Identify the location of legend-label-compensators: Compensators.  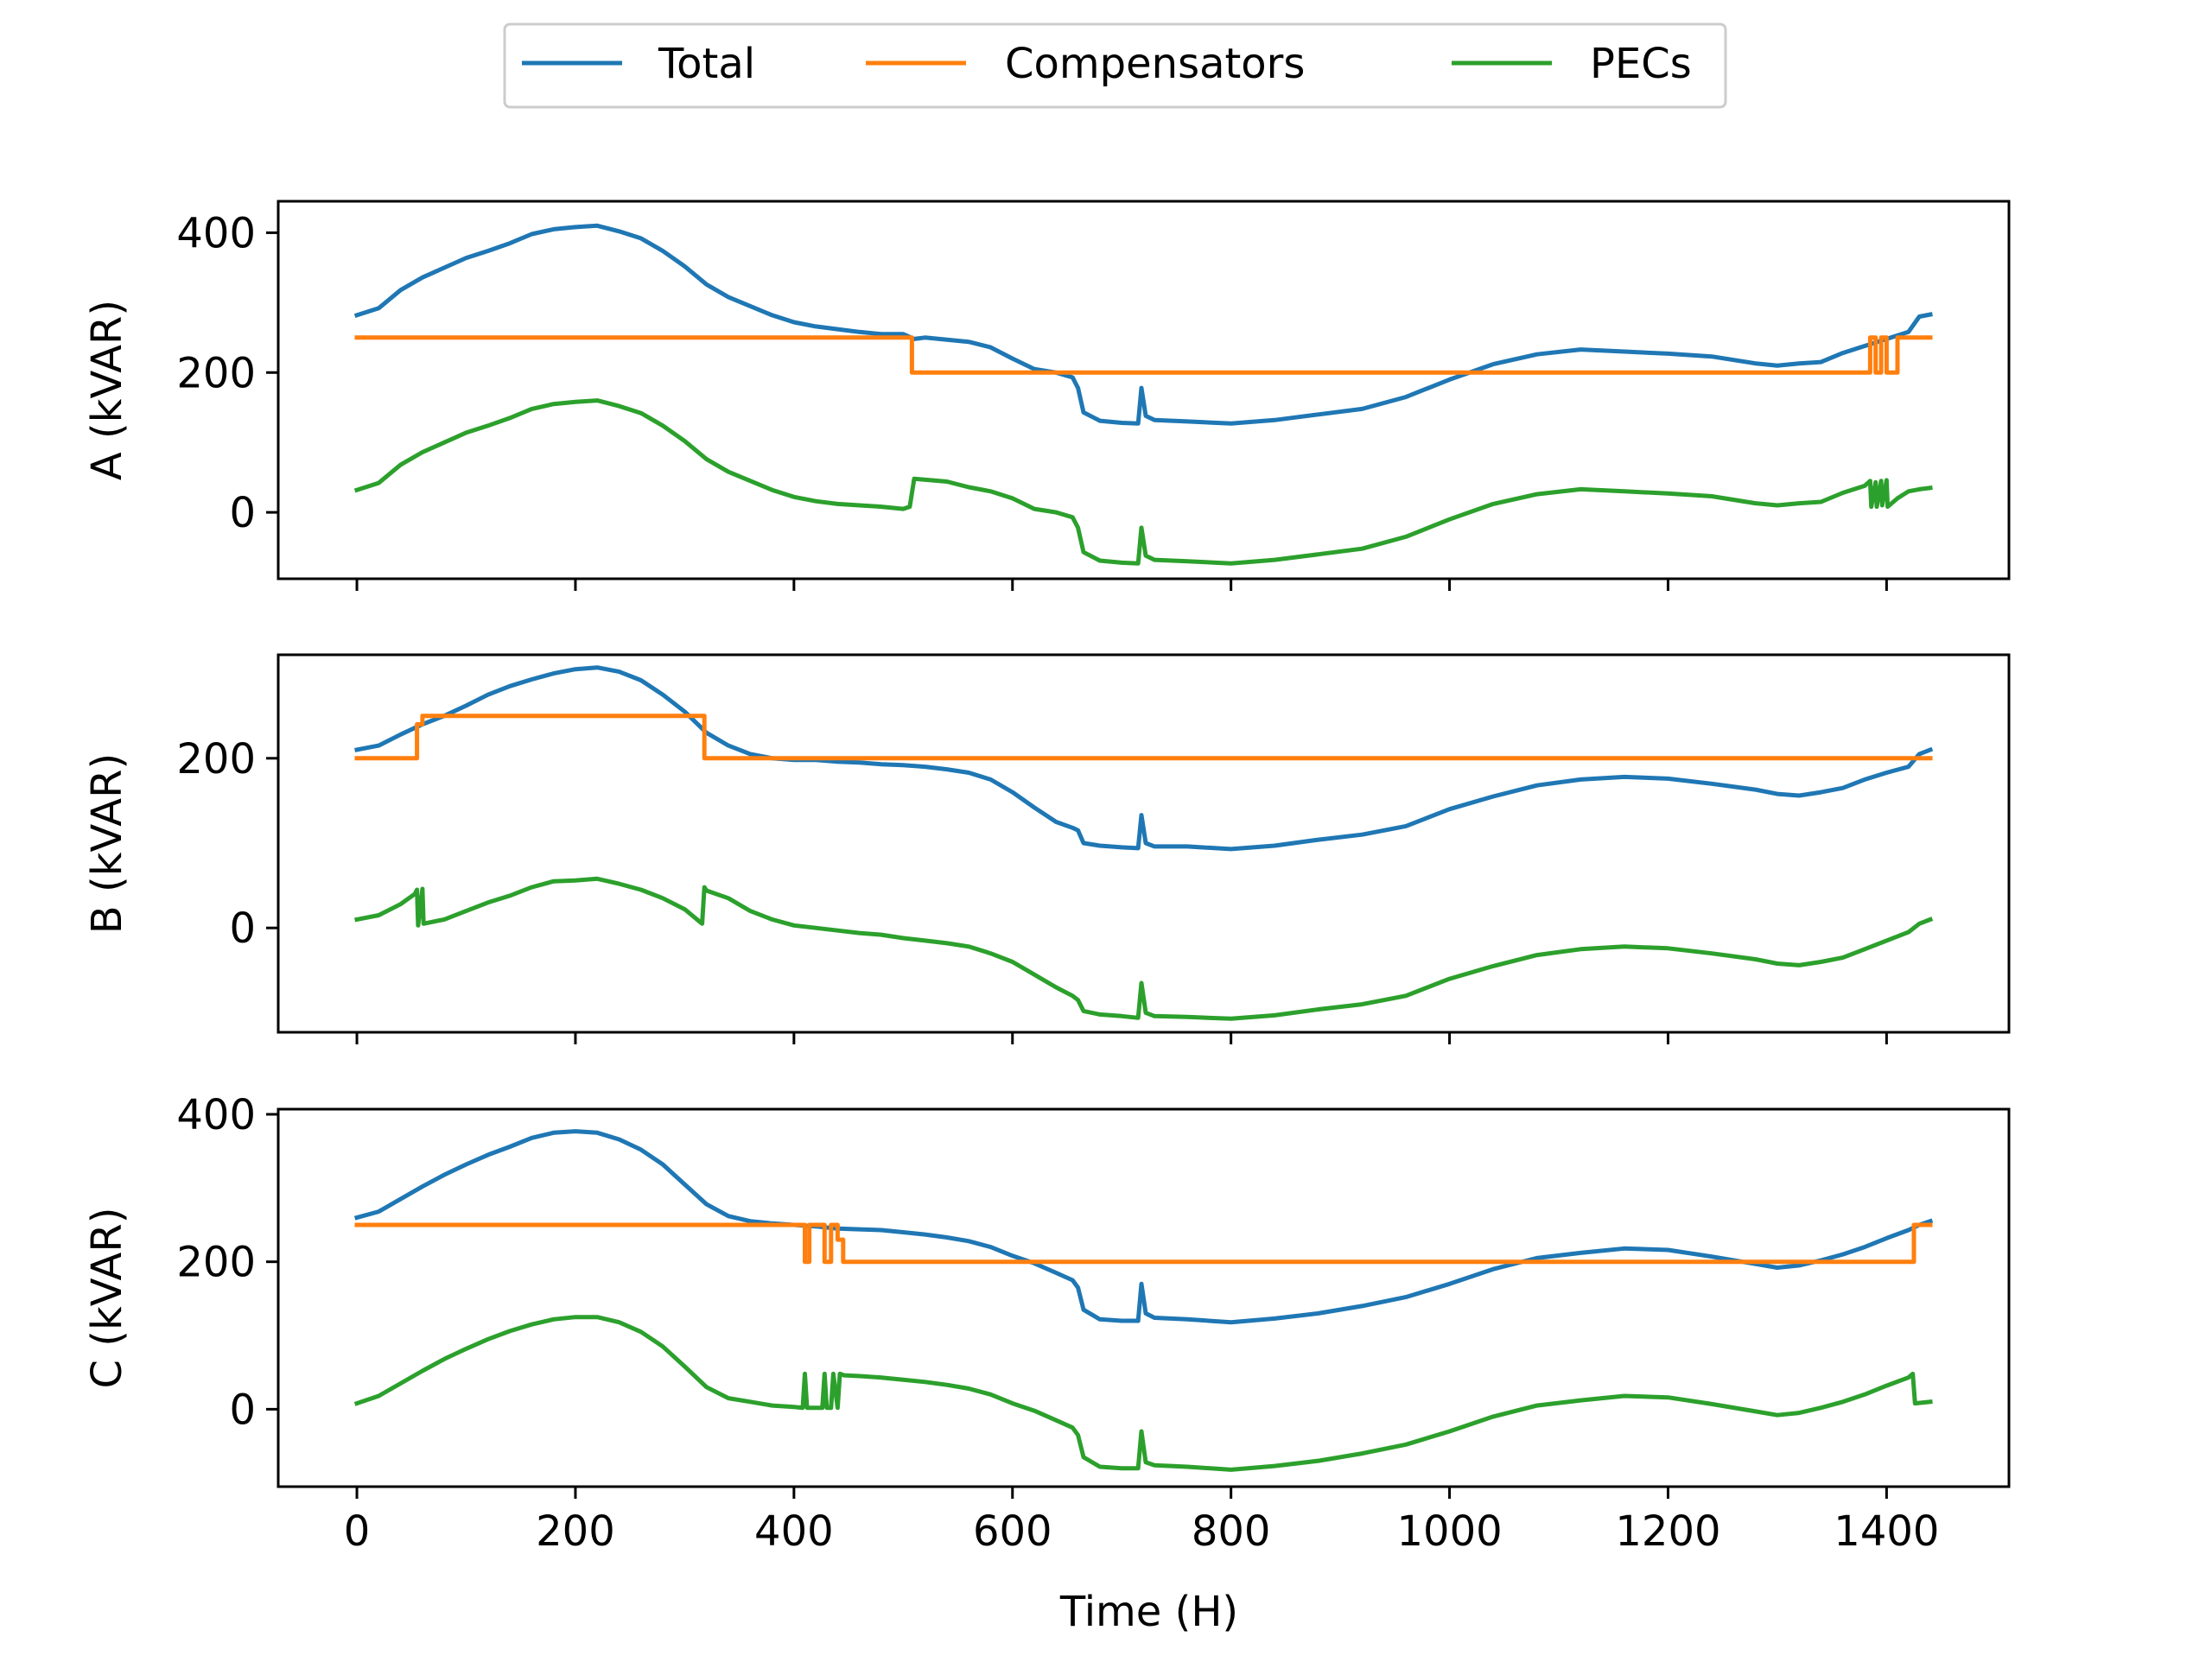
(1155, 64).